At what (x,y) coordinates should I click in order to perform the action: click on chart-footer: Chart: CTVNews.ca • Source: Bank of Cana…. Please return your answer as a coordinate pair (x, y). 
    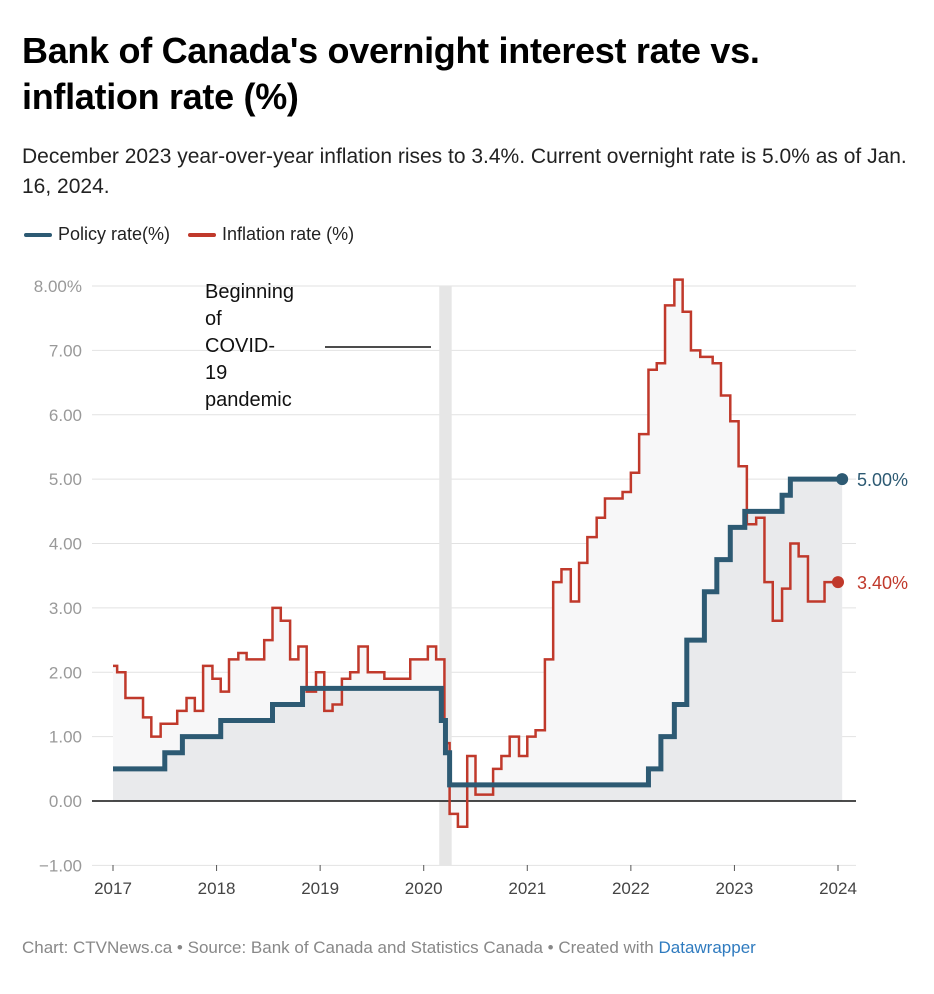
    Looking at the image, I should click on (389, 948).